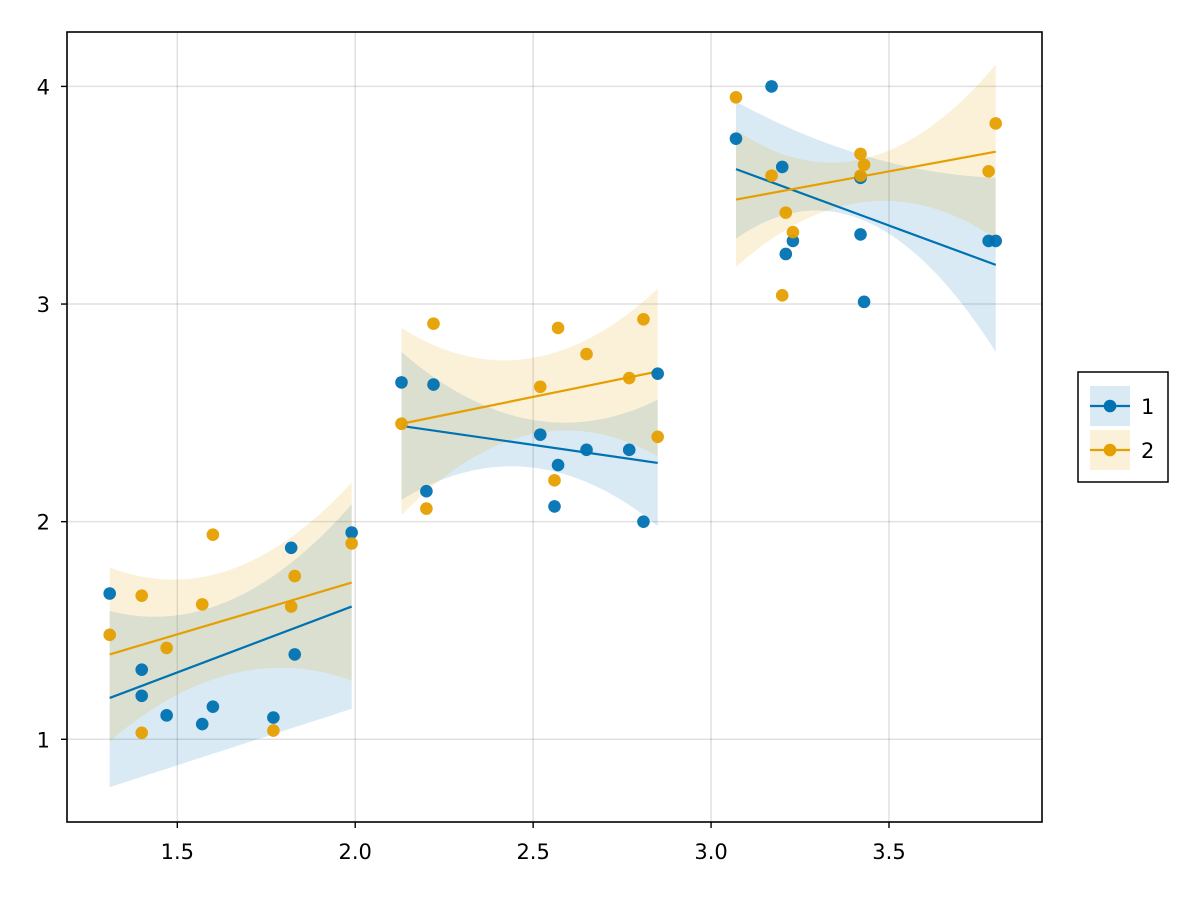  I want to click on y-tick-label-1: 2, so click(43, 523).